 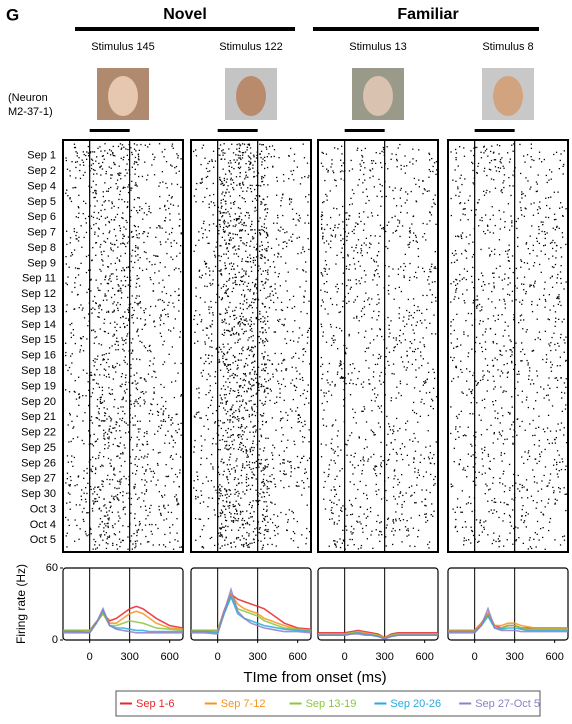 I want to click on day-label: Sep 4, so click(x=41, y=186).